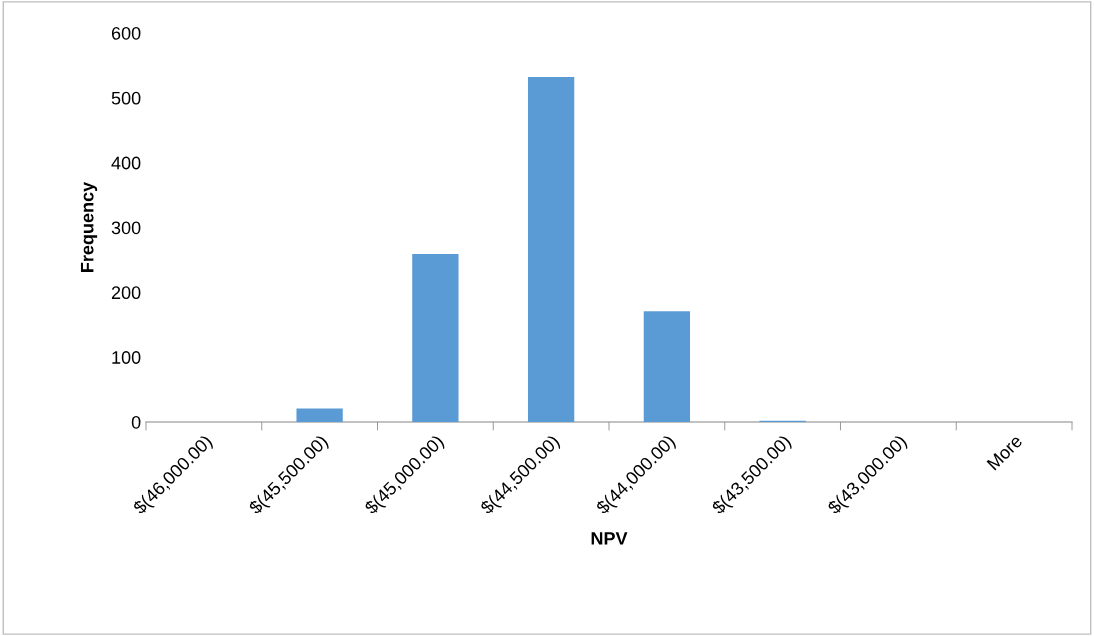 The image size is (1094, 636). Describe the element at coordinates (609, 538) in the screenshot. I see `x-axis-title: NPV` at that location.